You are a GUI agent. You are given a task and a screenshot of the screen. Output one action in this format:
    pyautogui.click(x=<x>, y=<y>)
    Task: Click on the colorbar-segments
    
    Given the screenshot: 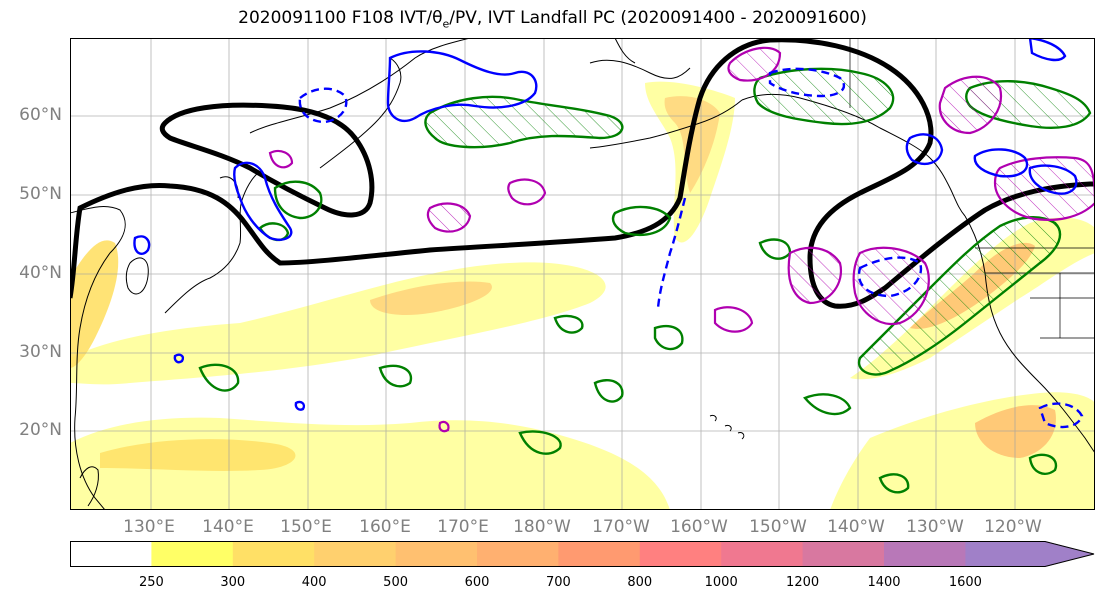 What is the action you would take?
    pyautogui.click(x=582, y=554)
    